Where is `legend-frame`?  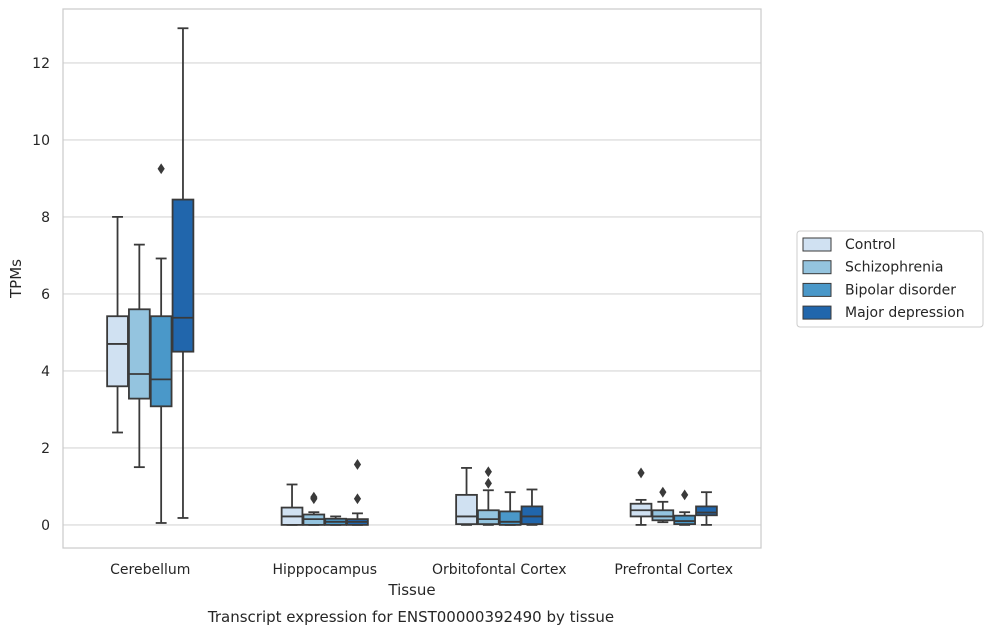
legend-frame is located at coordinates (890, 279).